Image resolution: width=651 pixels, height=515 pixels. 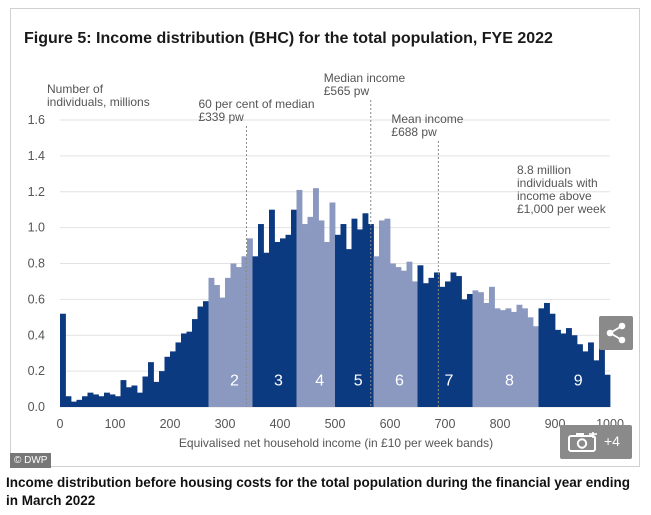 What do you see at coordinates (221, 117) in the screenshot?
I see `reference-line-label: £339 pw` at bounding box center [221, 117].